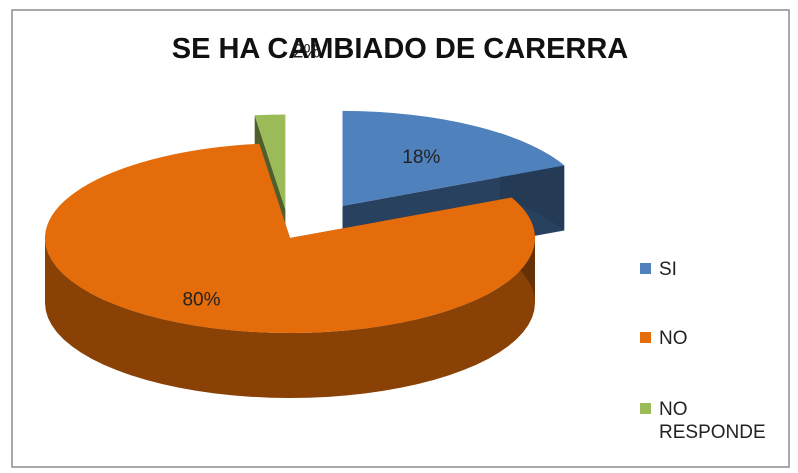 This screenshot has height=473, width=798. What do you see at coordinates (307, 52) in the screenshot?
I see `data-label: 2%` at bounding box center [307, 52].